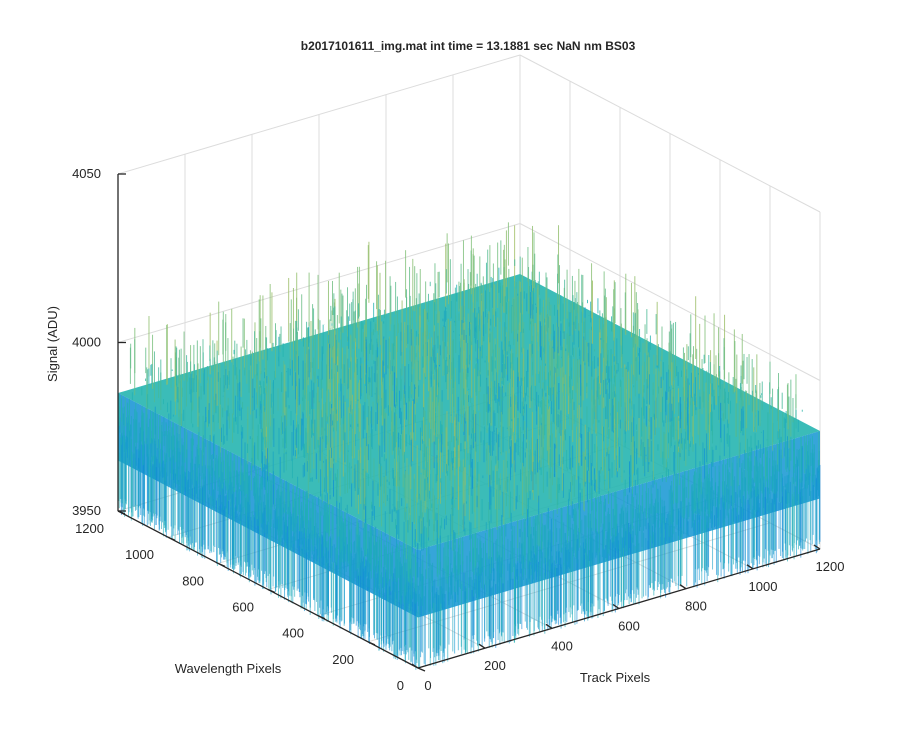 This screenshot has height=750, width=900. What do you see at coordinates (293, 633) in the screenshot?
I see `y-tick-label: 400` at bounding box center [293, 633].